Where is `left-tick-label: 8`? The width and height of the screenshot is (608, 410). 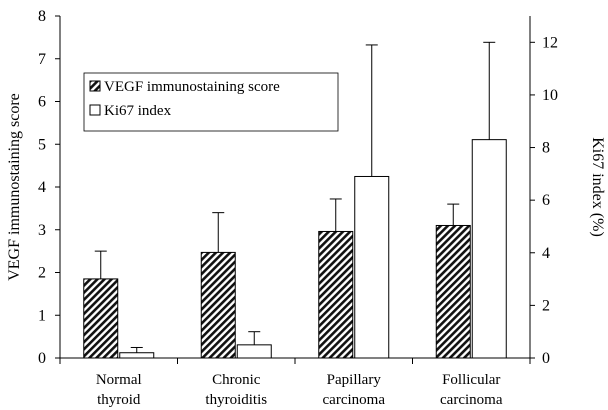 left-tick-label: 8 is located at coordinates (42, 16).